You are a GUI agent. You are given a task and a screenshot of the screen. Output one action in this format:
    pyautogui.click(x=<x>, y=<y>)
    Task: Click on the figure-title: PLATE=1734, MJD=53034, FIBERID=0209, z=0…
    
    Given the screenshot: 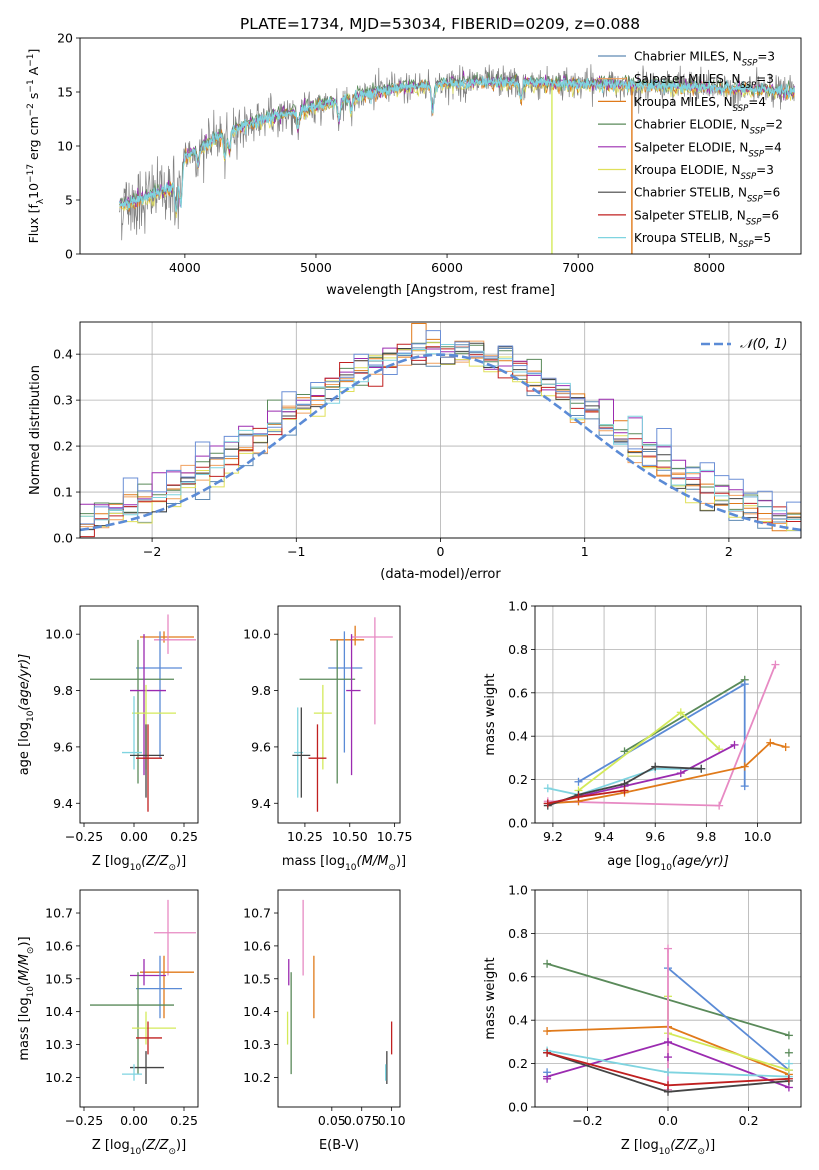 What is the action you would take?
    pyautogui.click(x=440, y=24)
    